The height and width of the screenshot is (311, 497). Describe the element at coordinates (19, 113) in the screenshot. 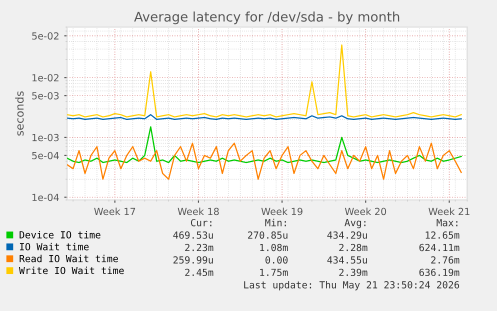

I see `y-axis-title: seconds` at that location.